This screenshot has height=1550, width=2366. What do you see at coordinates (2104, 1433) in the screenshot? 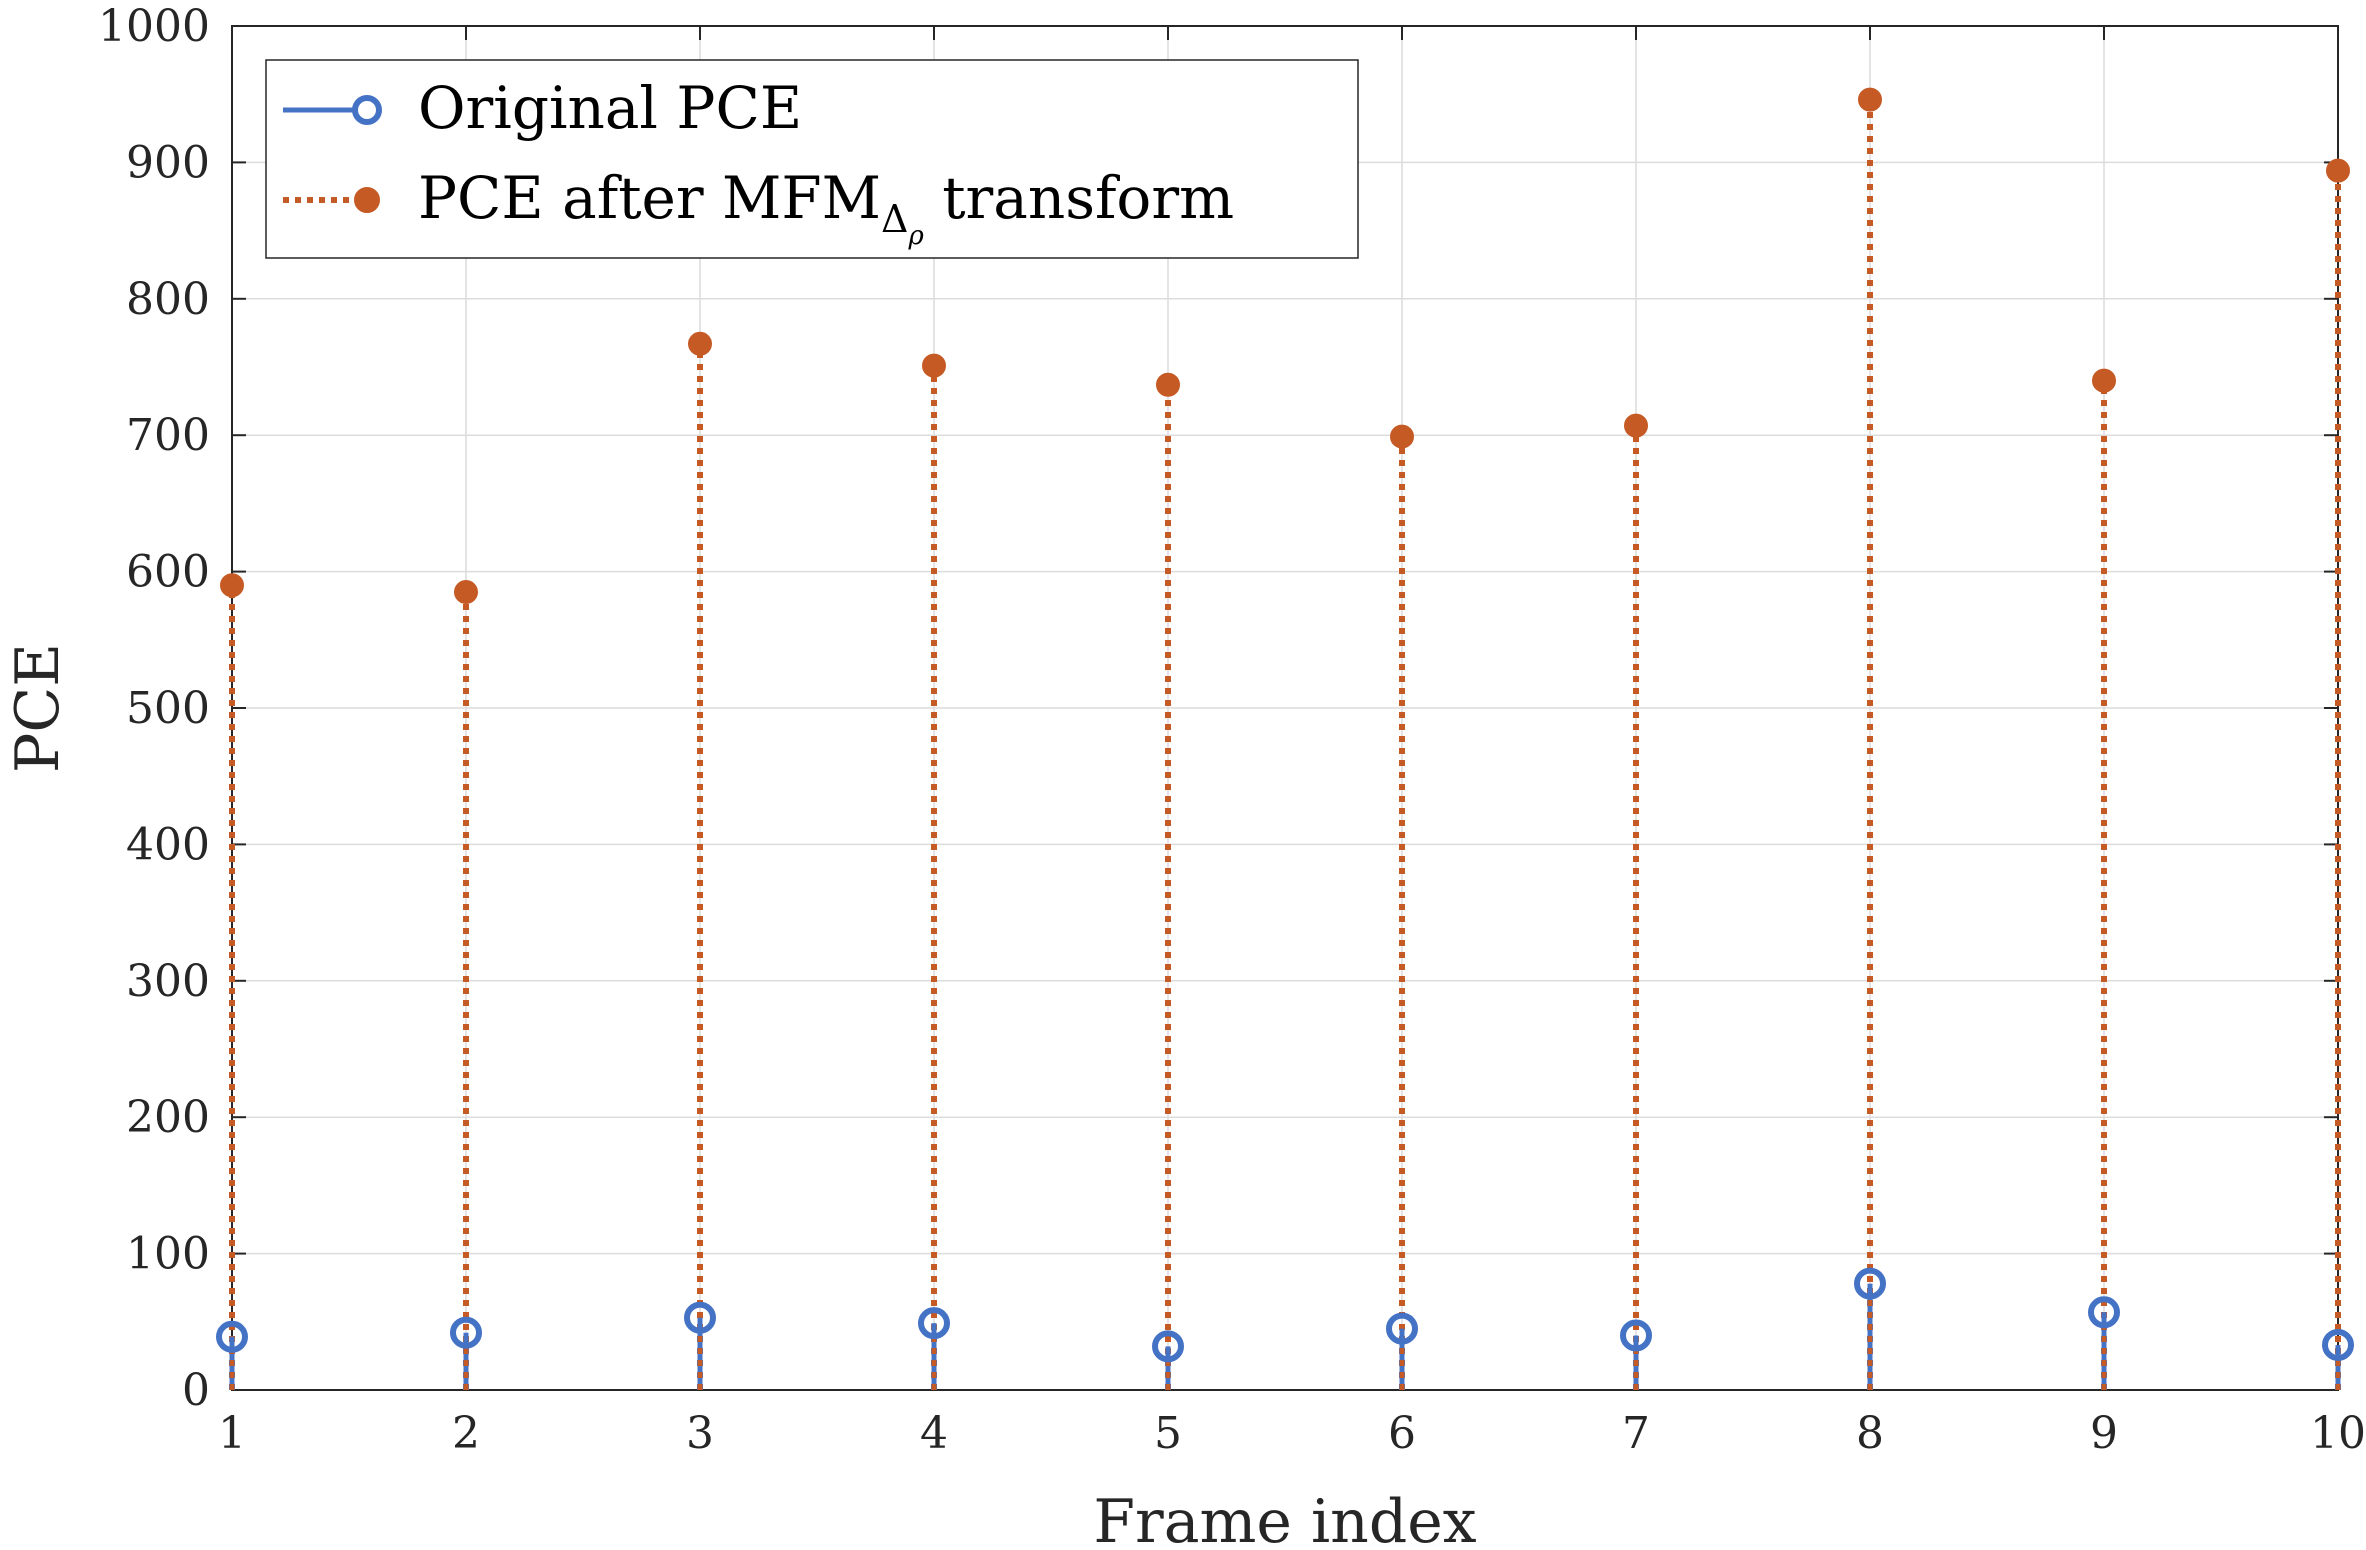
I see `x-tick-label: 9` at bounding box center [2104, 1433].